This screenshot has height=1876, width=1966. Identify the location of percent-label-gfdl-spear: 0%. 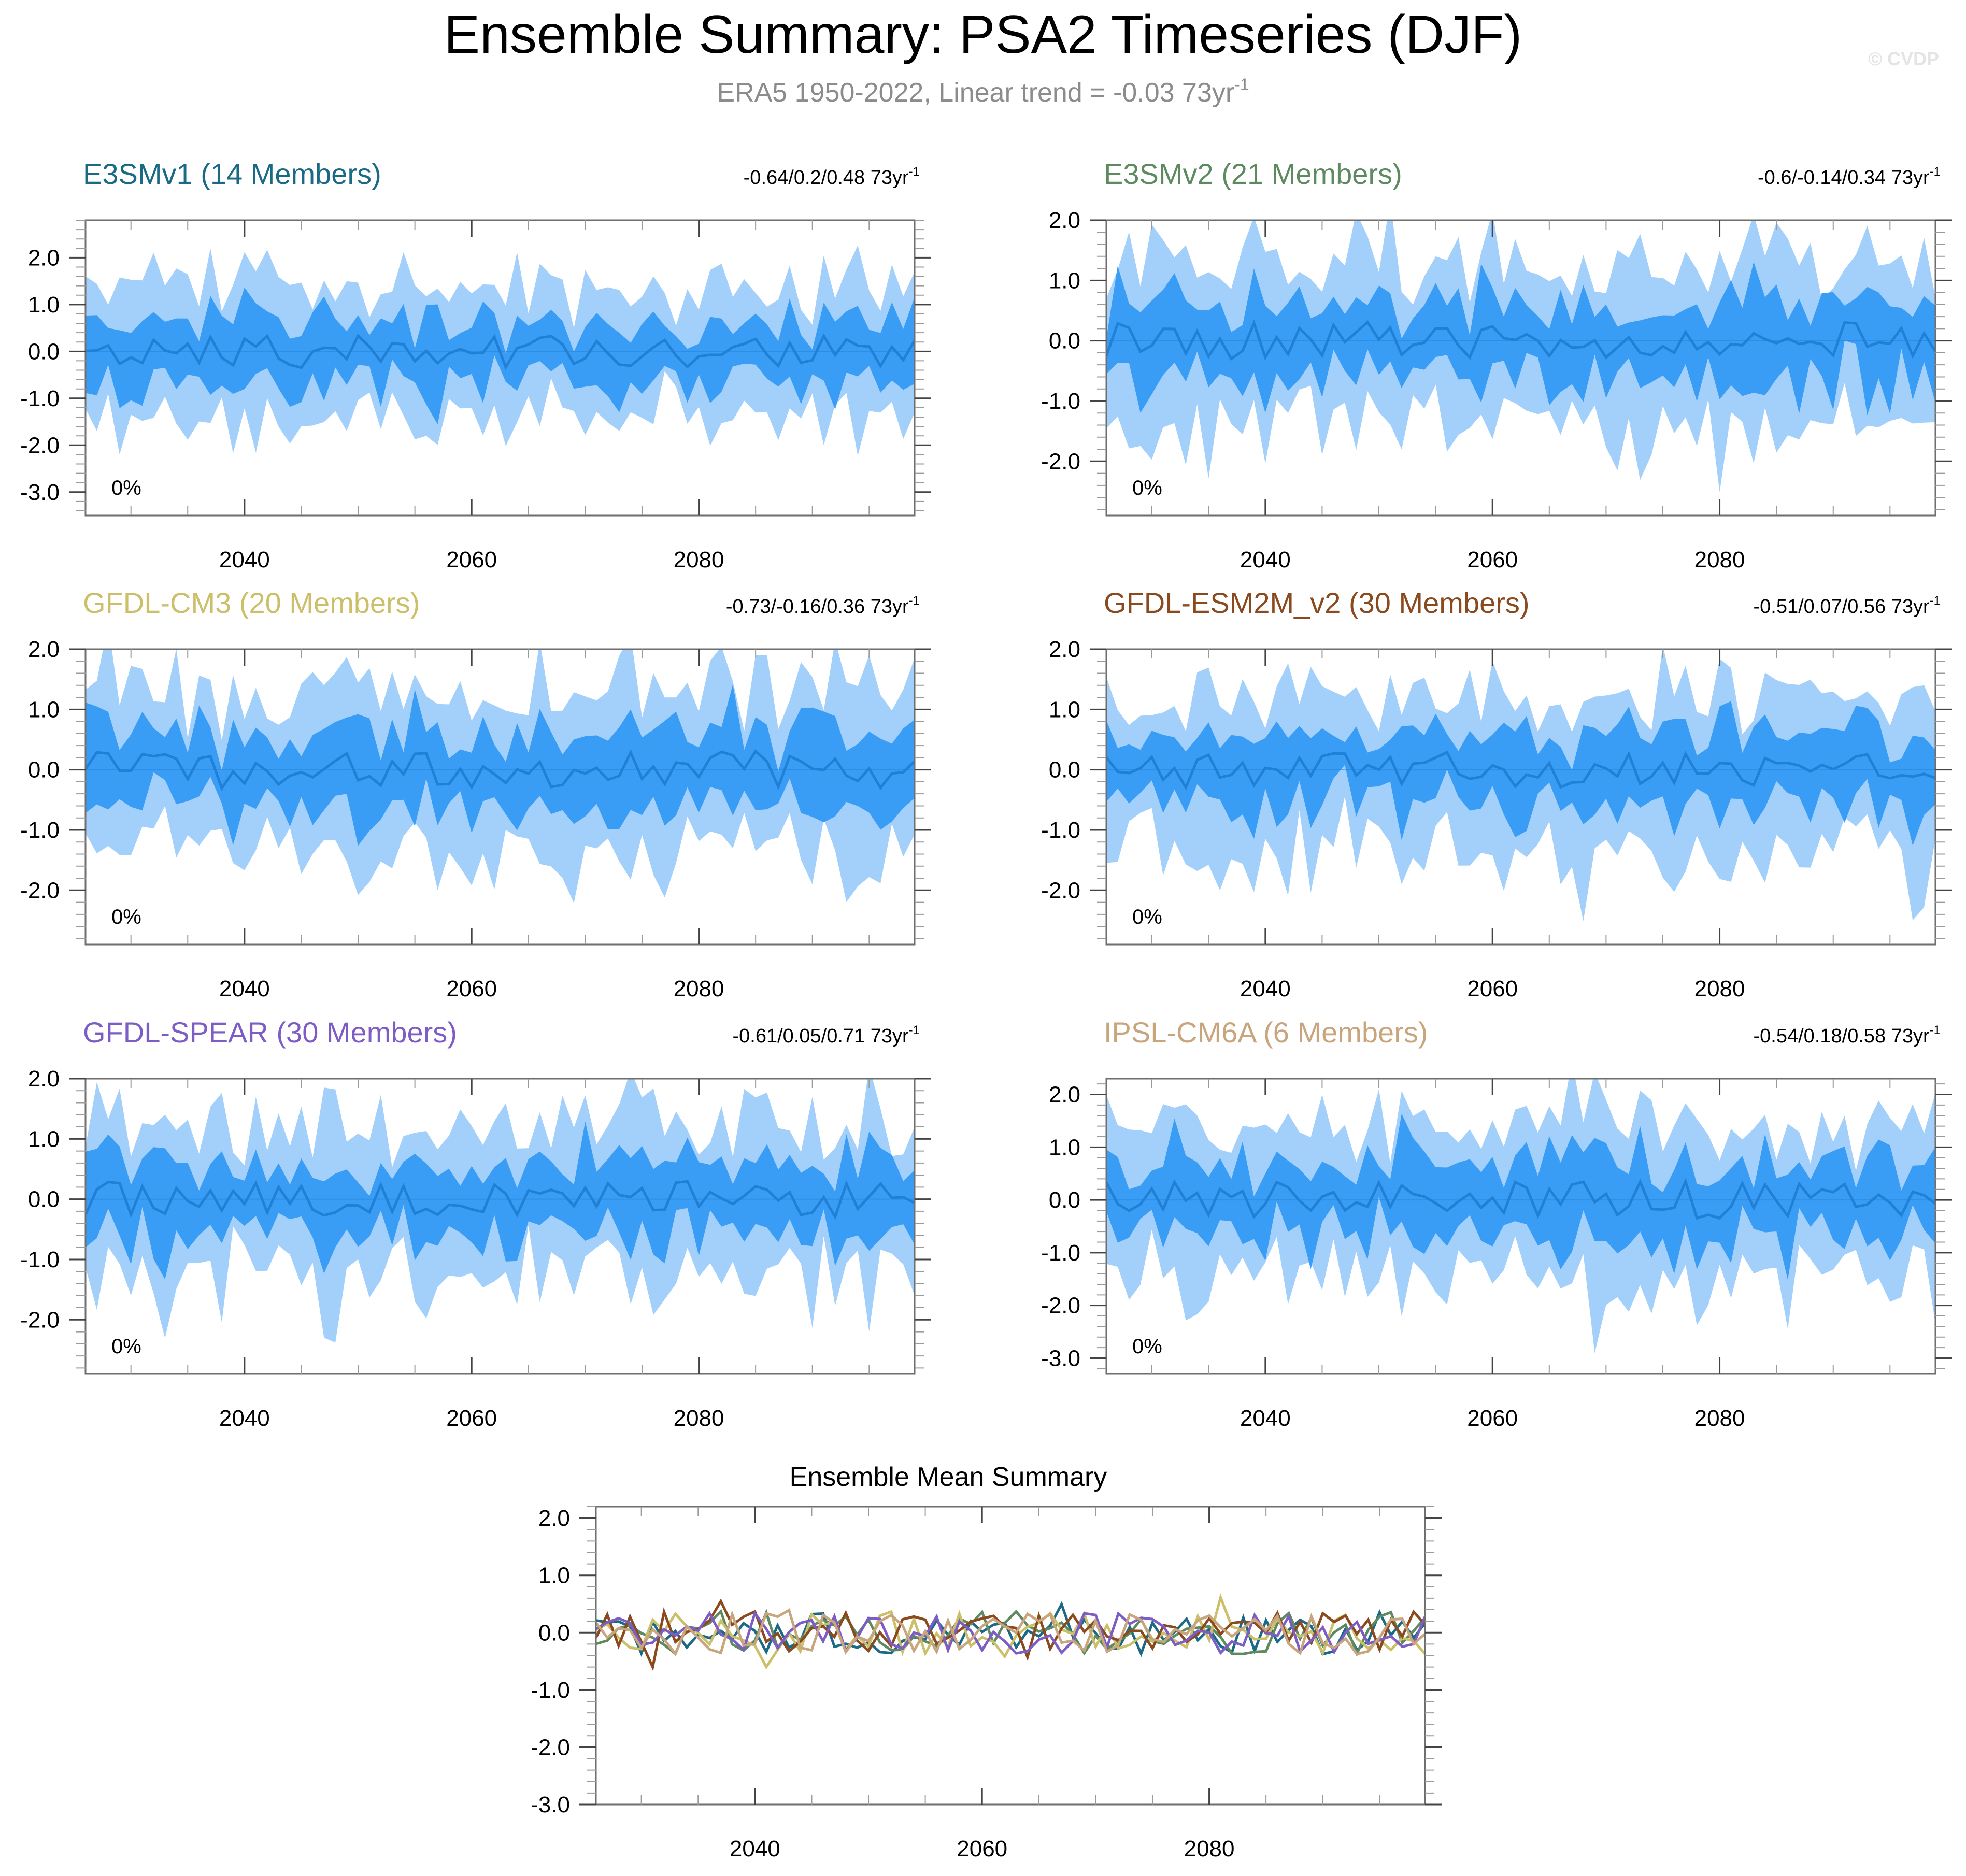
(126, 1346).